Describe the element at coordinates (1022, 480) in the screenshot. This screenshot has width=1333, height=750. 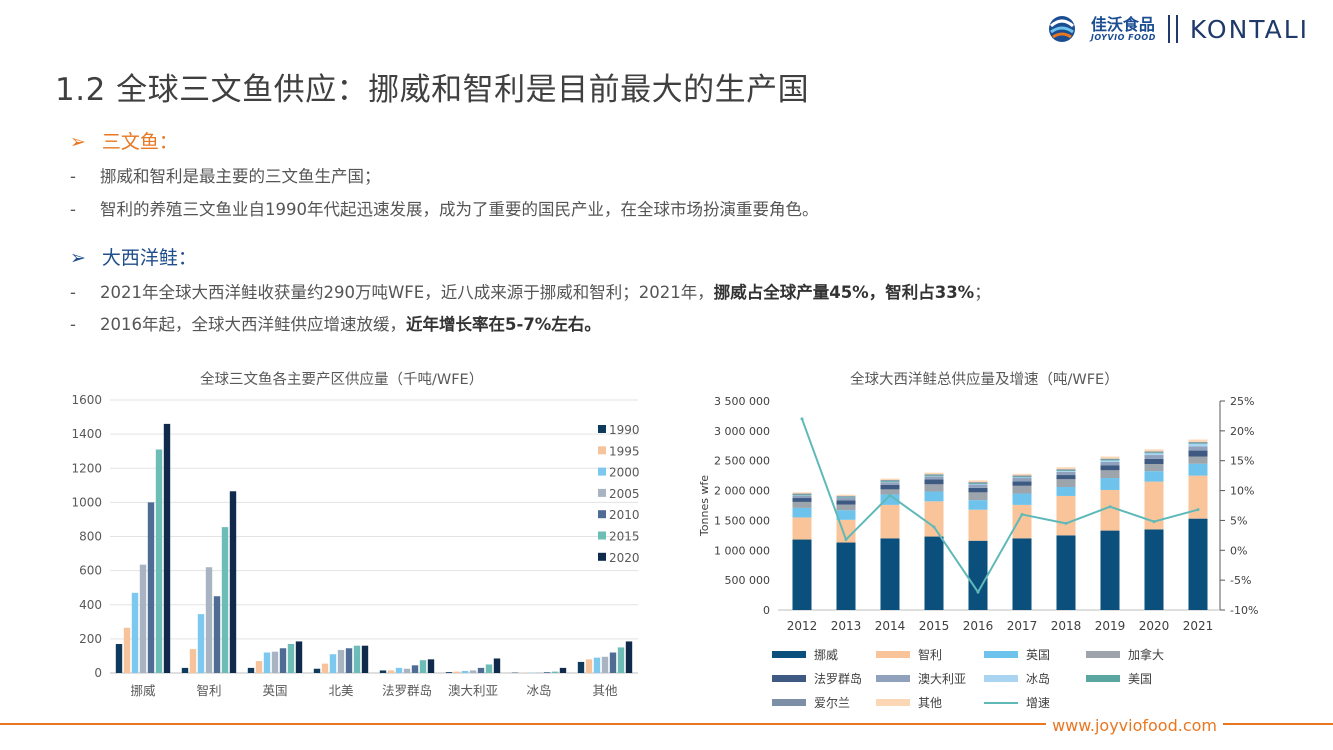
I see `bar-澳大利亚-2017` at that location.